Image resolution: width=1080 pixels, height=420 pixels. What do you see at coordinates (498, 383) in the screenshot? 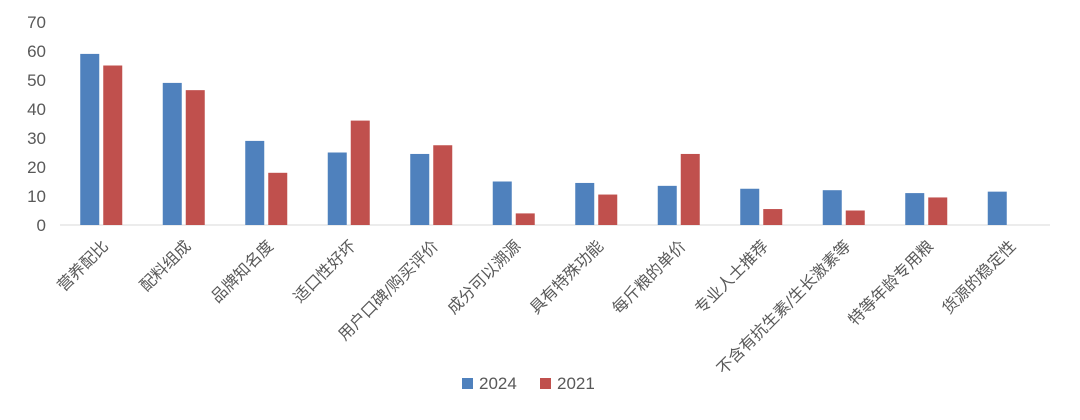
I see `legend-label-2024: 2024` at bounding box center [498, 383].